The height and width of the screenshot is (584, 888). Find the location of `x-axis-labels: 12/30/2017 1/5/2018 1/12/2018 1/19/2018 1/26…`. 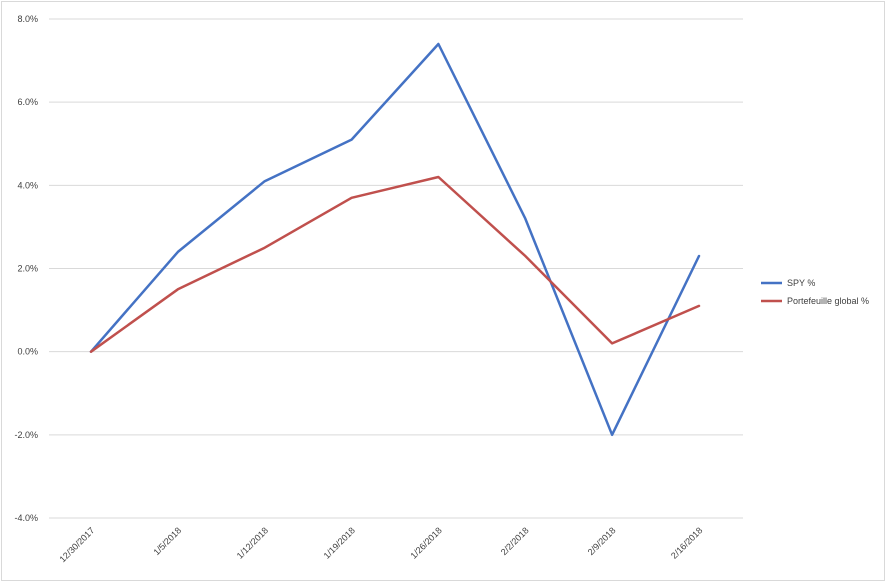

x-axis-labels: 12/30/2017 1/5/2018 1/12/2018 1/19/2018 1/26… is located at coordinates (380, 544).